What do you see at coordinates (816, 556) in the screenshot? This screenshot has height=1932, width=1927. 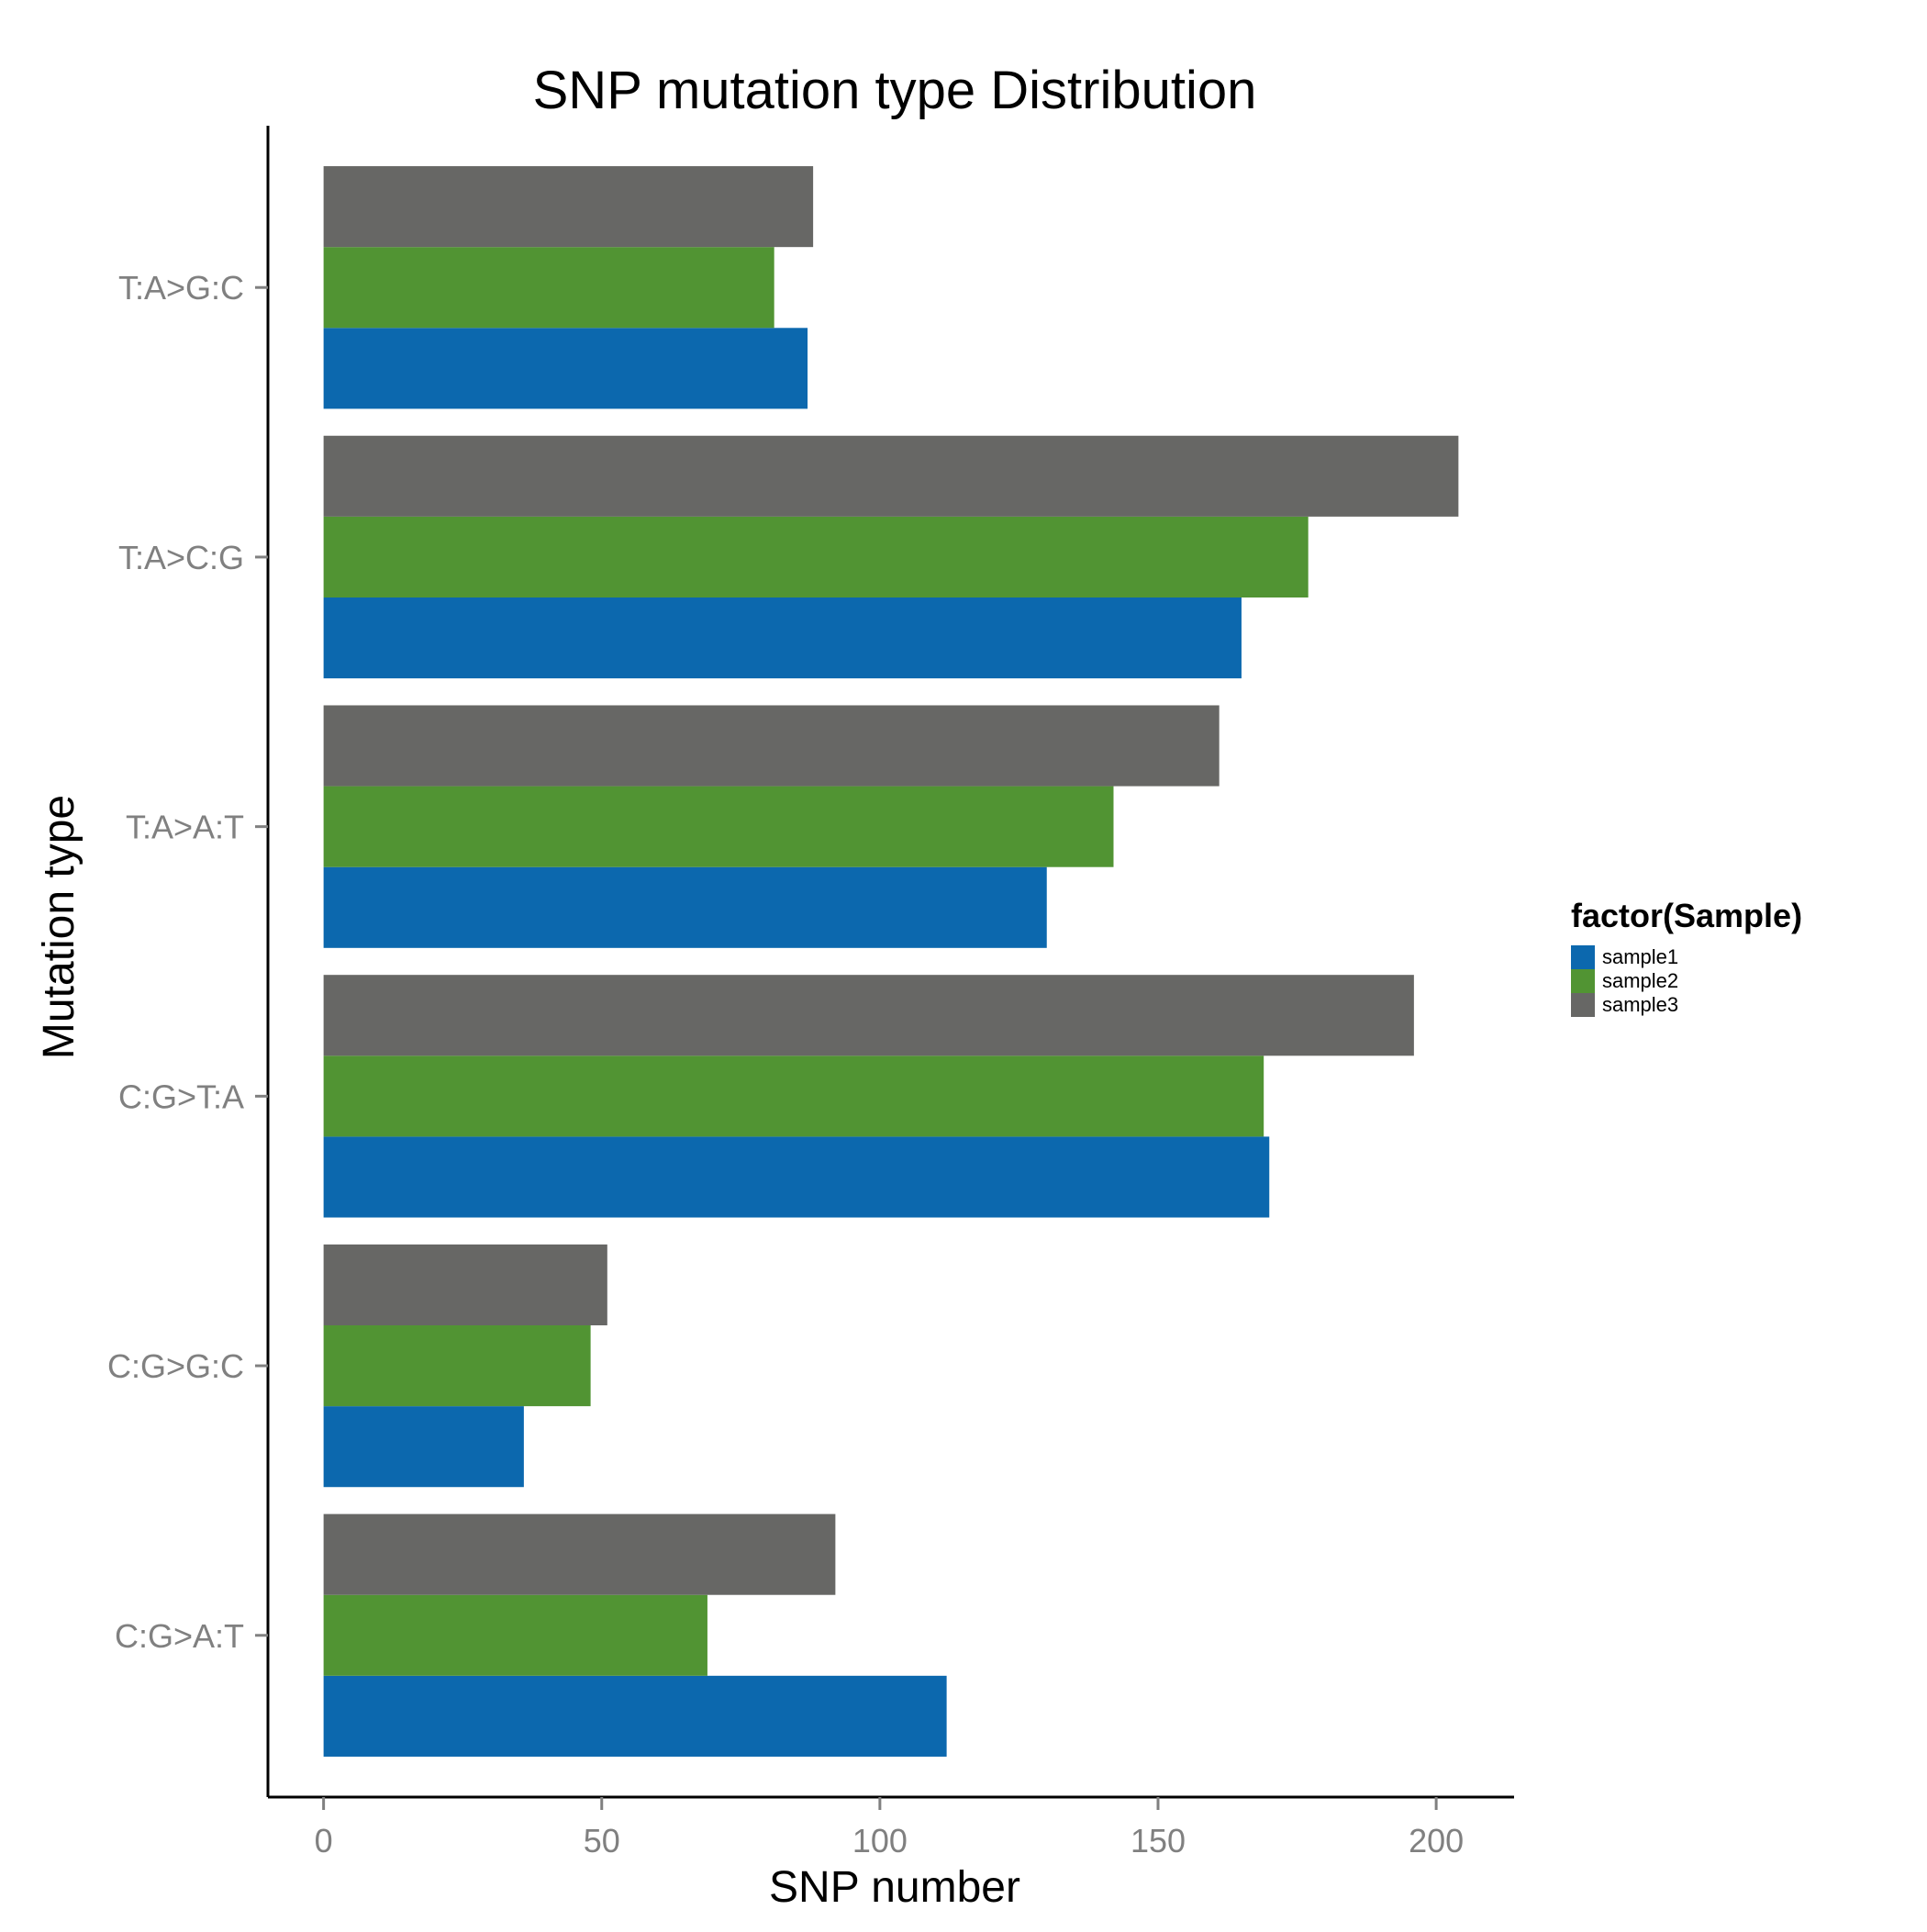 I see `bar-sample2-T:A>C:G` at bounding box center [816, 556].